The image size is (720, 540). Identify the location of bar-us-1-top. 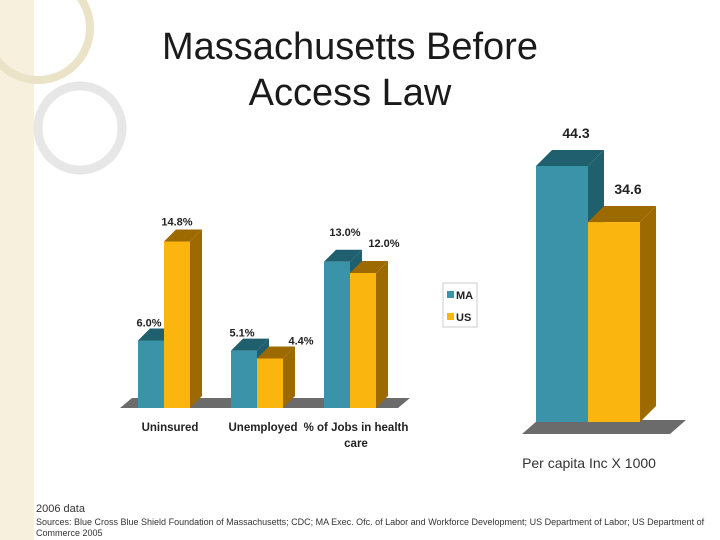
(276, 352).